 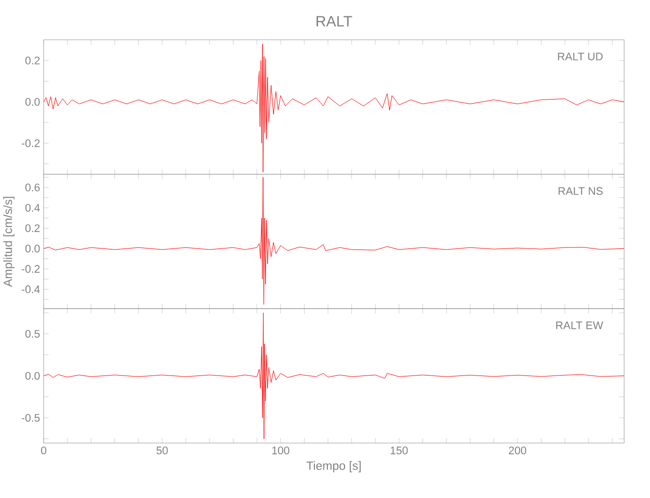 I want to click on y-tick-label: -0.5, so click(x=31, y=418).